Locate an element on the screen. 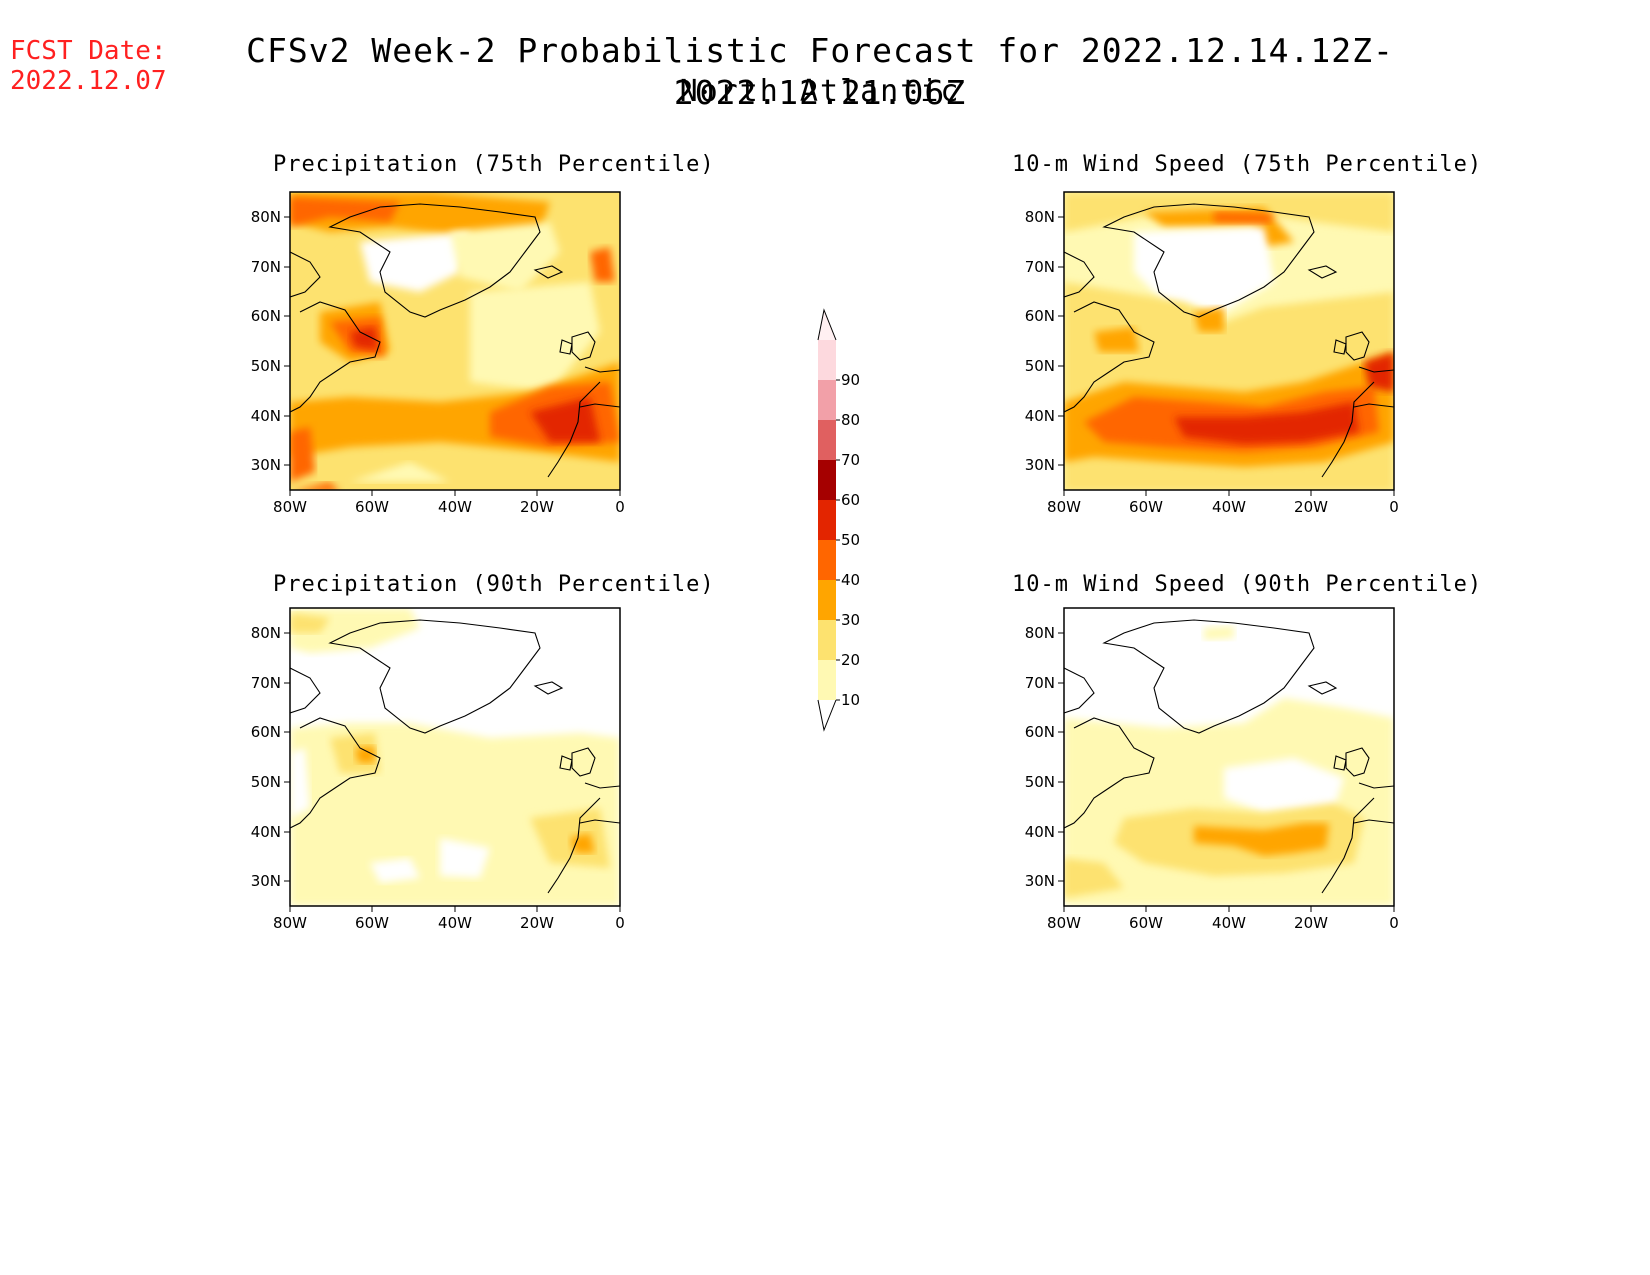  panel-title-wind-90: 10-m Wind Speed (90th Percentile) is located at coordinates (1247, 584).